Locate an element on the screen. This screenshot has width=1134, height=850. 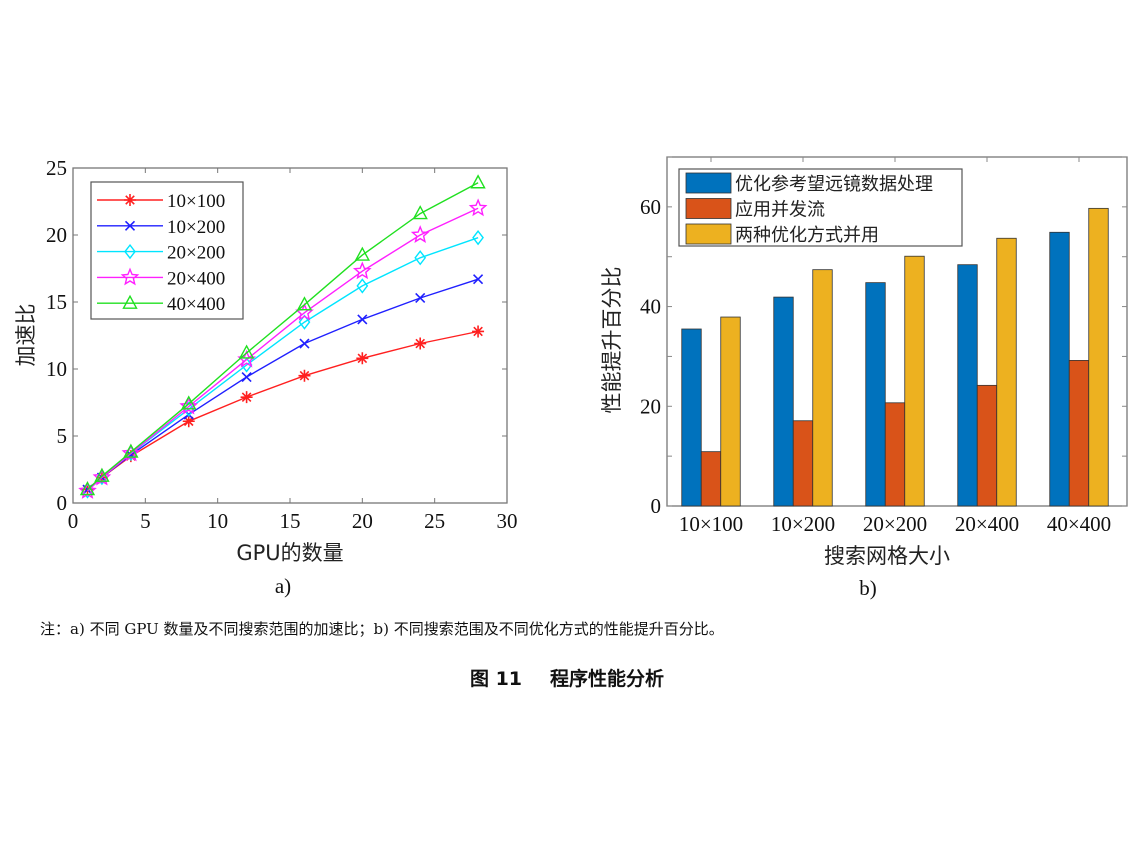
legend-label-b: 两种优化方式并用 is located at coordinates (807, 235).